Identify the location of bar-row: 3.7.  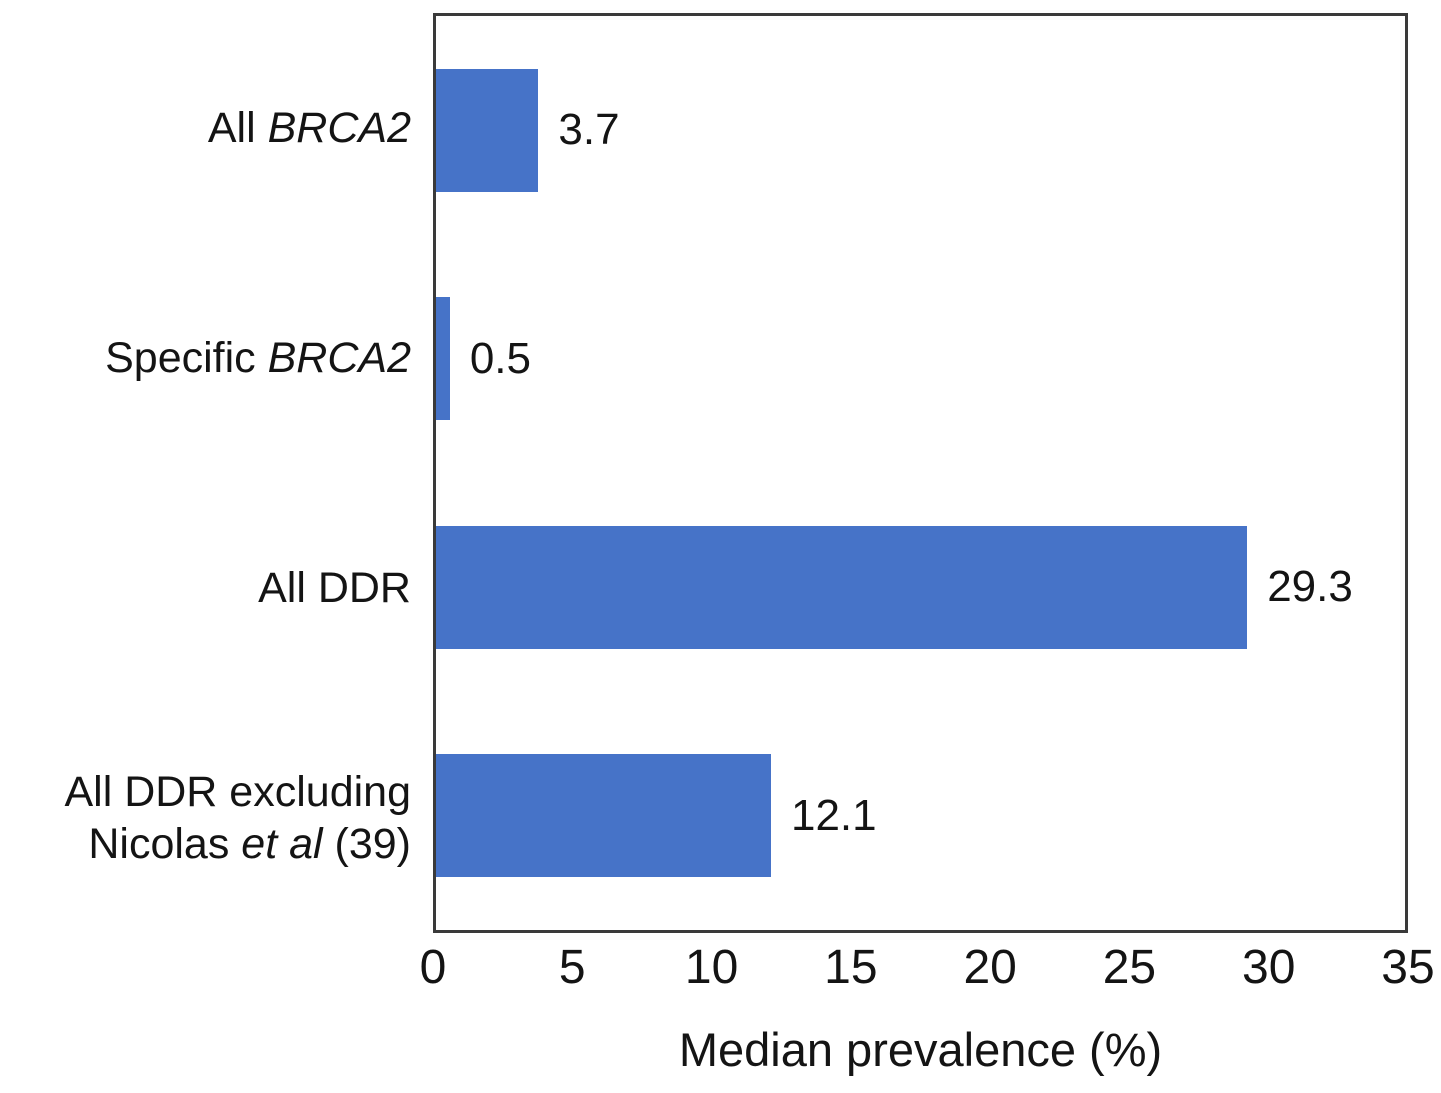
(920, 130).